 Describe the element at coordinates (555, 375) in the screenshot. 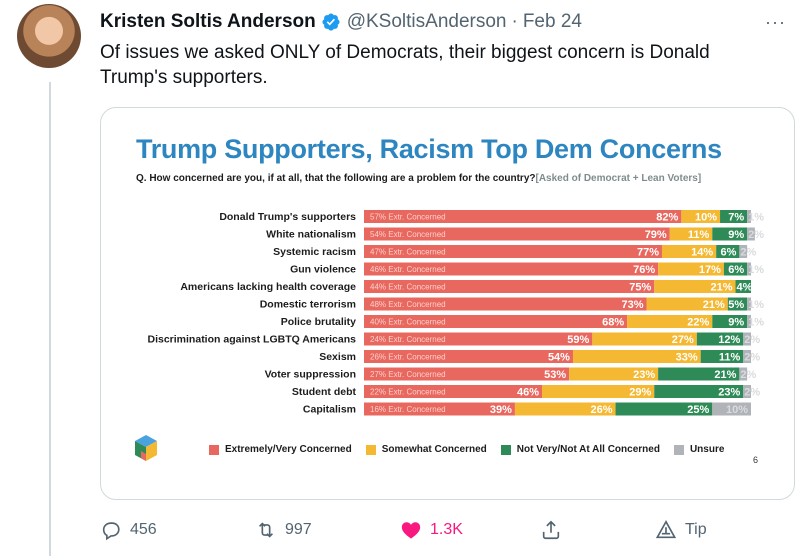

I see `data-label: 53%` at that location.